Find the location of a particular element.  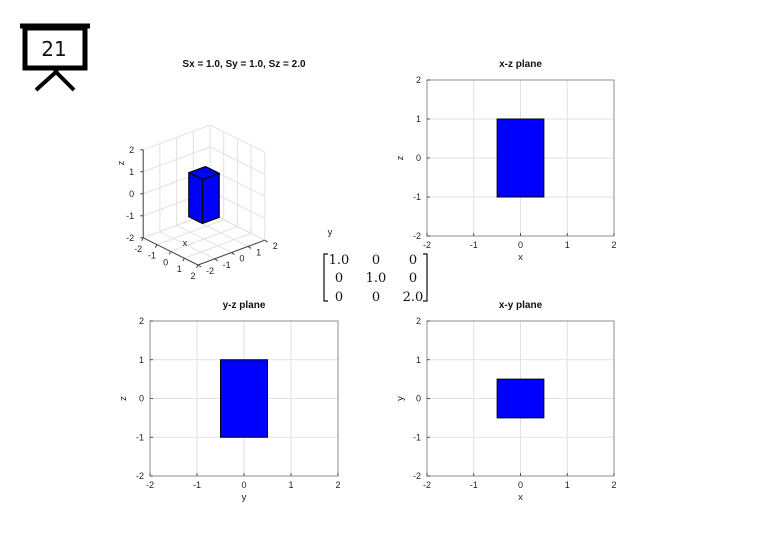

z-axis-label: z is located at coordinates (121, 162).